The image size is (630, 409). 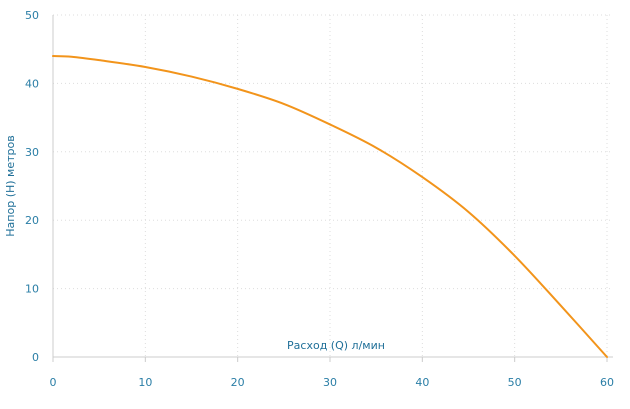 I want to click on y-tick-label: 10, so click(x=32, y=289).